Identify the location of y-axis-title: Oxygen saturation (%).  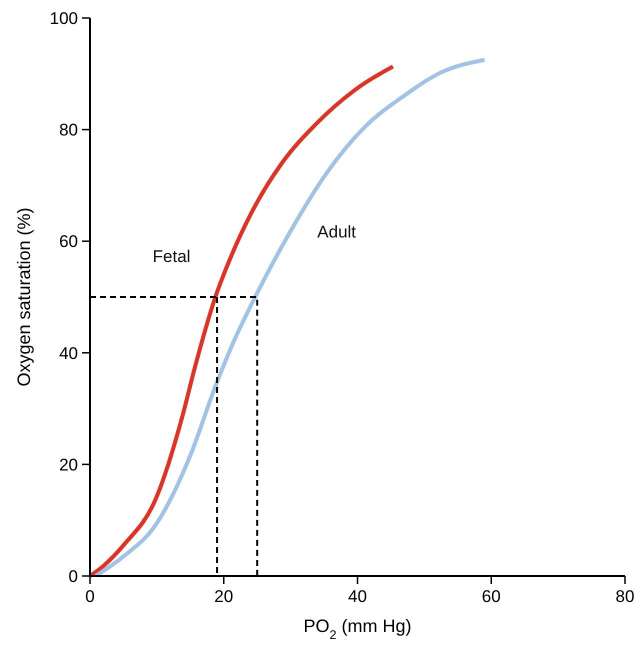
(24, 297).